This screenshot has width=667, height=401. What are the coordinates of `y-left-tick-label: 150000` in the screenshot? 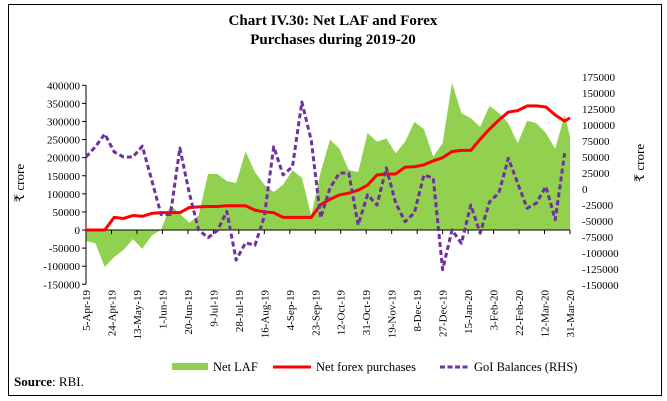 It's located at (64, 177).